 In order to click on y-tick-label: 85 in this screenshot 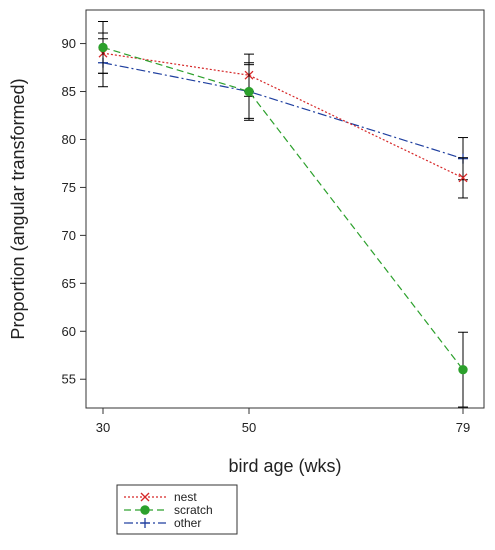, I will do `click(69, 91)`.